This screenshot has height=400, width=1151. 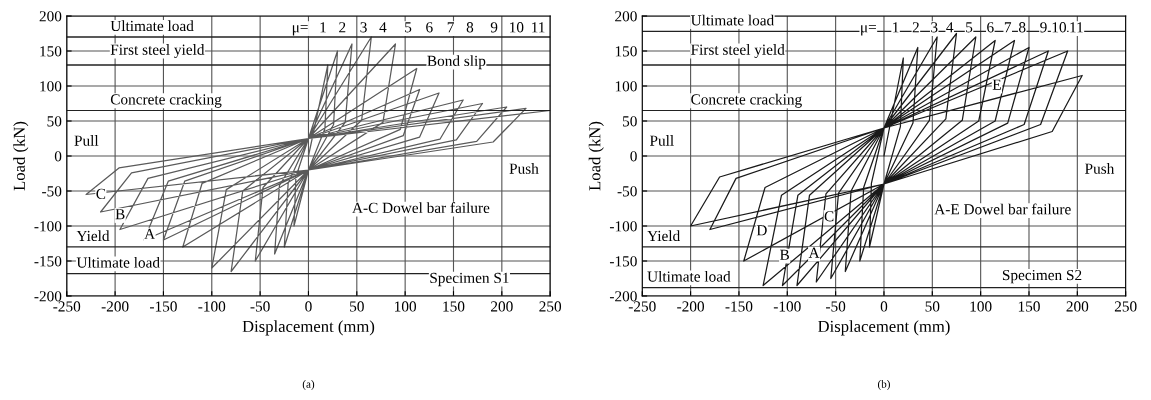 What do you see at coordinates (1042, 276) in the screenshot?
I see `annotation: Specimen S2` at bounding box center [1042, 276].